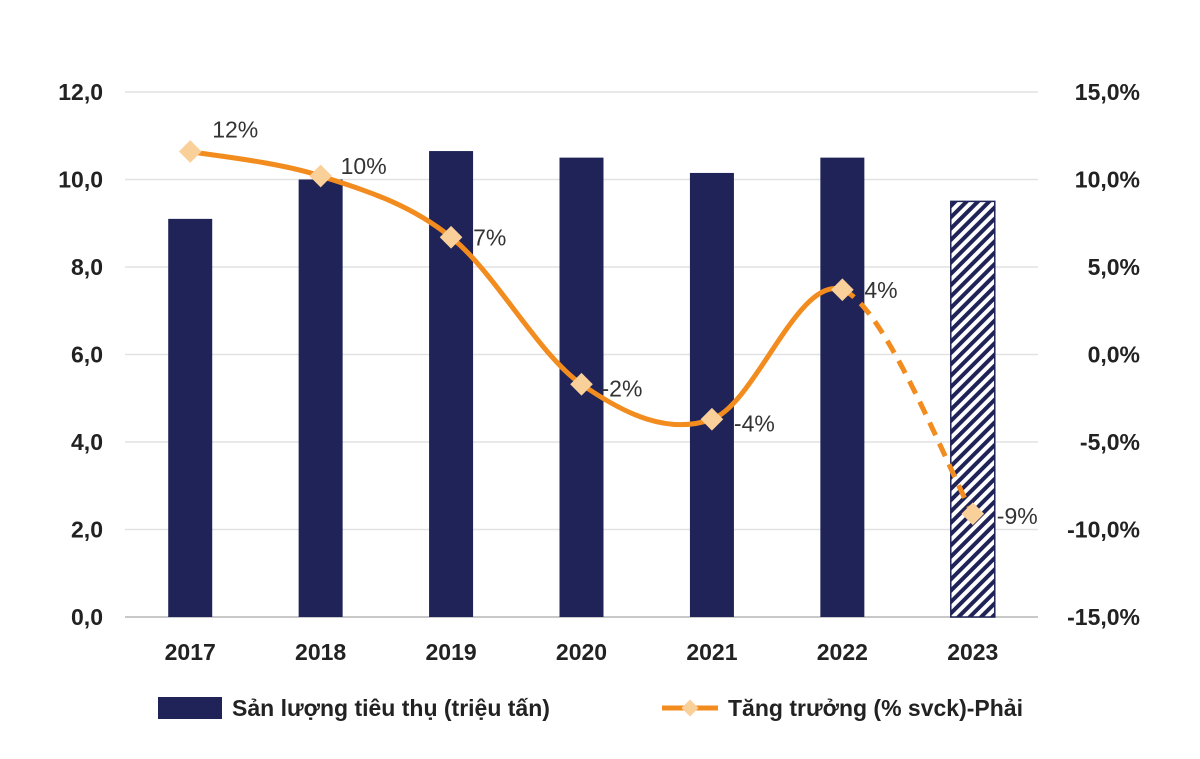 Image resolution: width=1200 pixels, height=759 pixels. I want to click on x-tick-label: 2020, so click(581, 652).